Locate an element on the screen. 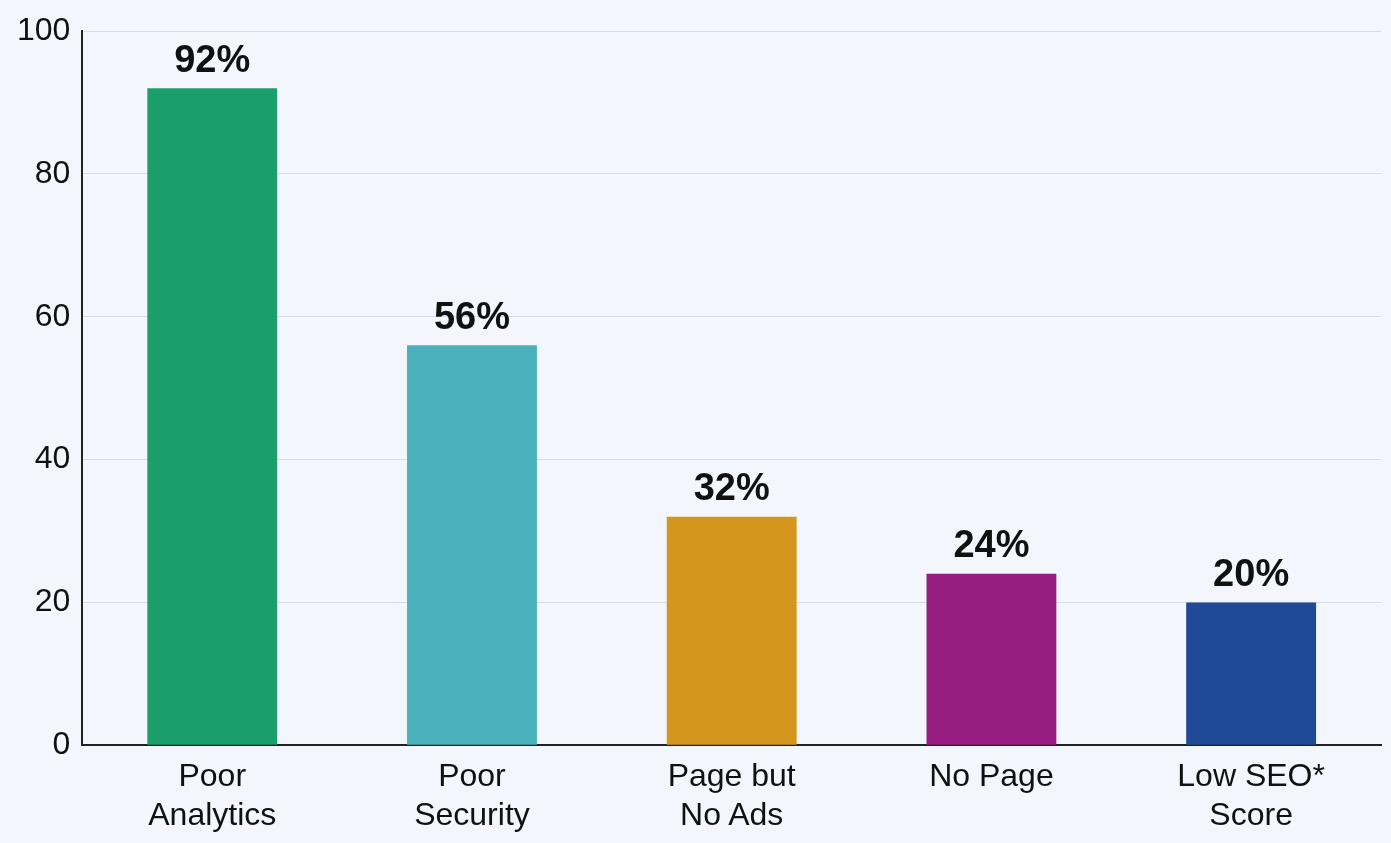 Image resolution: width=1391 pixels, height=843 pixels. x-tick-label: Page but No Ads is located at coordinates (731, 794).